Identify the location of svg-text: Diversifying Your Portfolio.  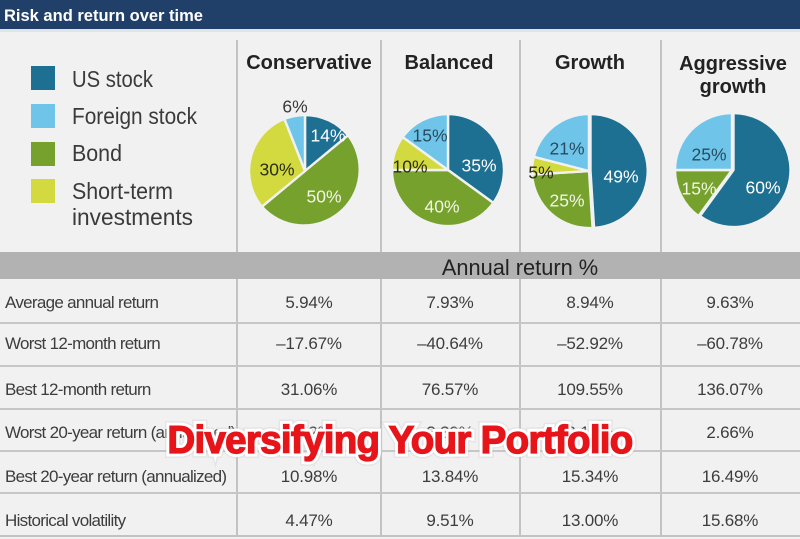
(399, 440).